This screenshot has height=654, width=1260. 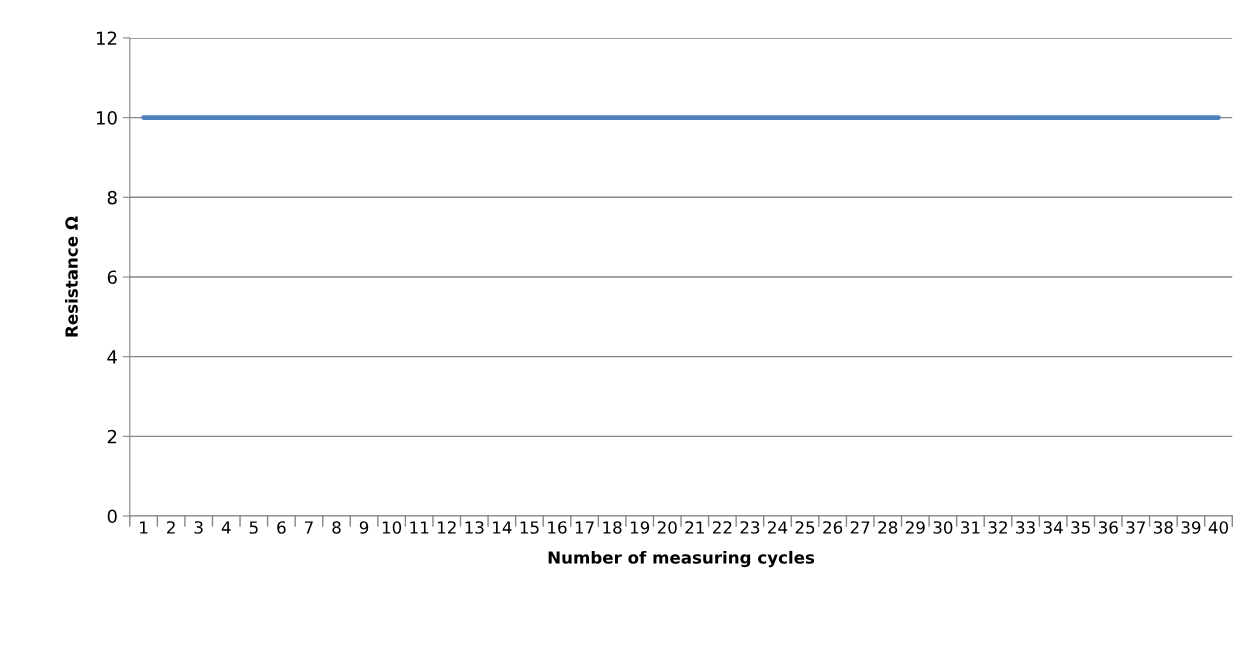 I want to click on y-tick-label: 2, so click(x=112, y=436).